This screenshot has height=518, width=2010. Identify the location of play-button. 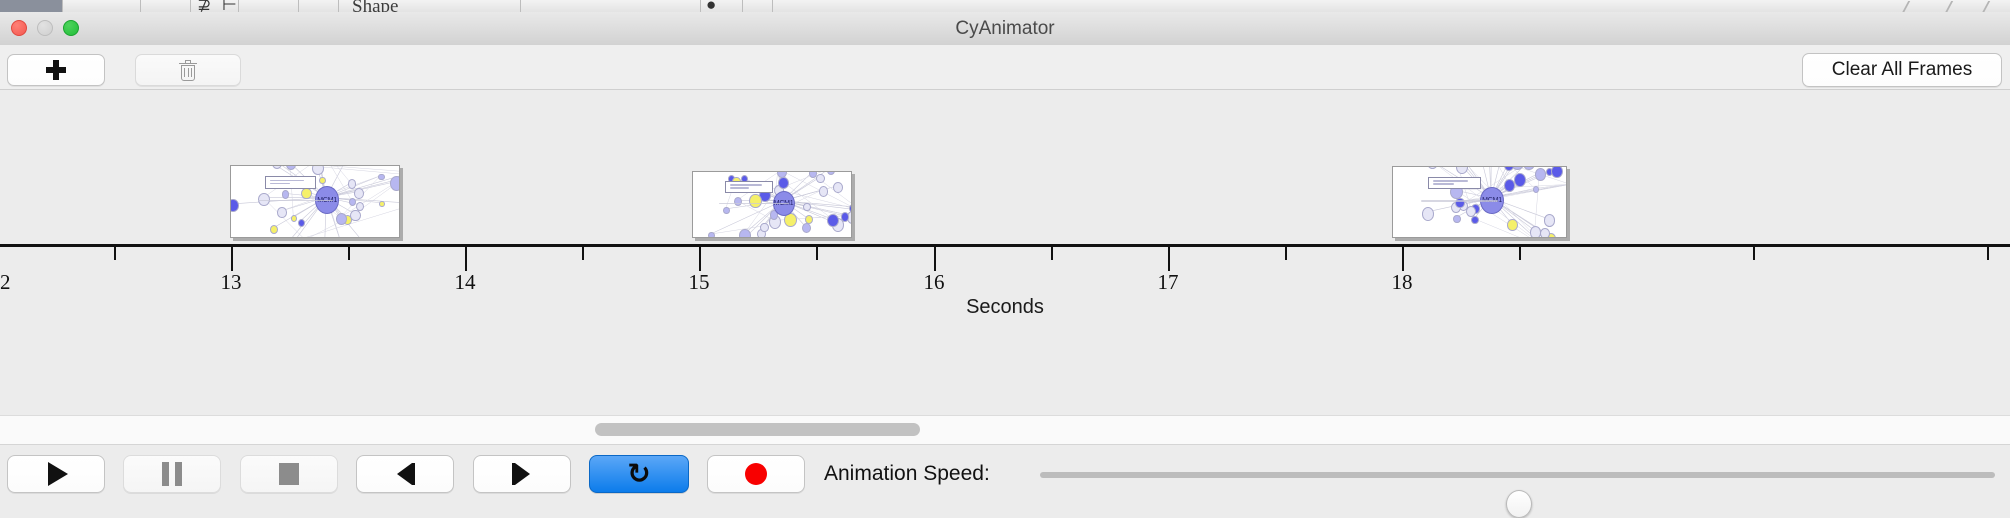
(56, 474).